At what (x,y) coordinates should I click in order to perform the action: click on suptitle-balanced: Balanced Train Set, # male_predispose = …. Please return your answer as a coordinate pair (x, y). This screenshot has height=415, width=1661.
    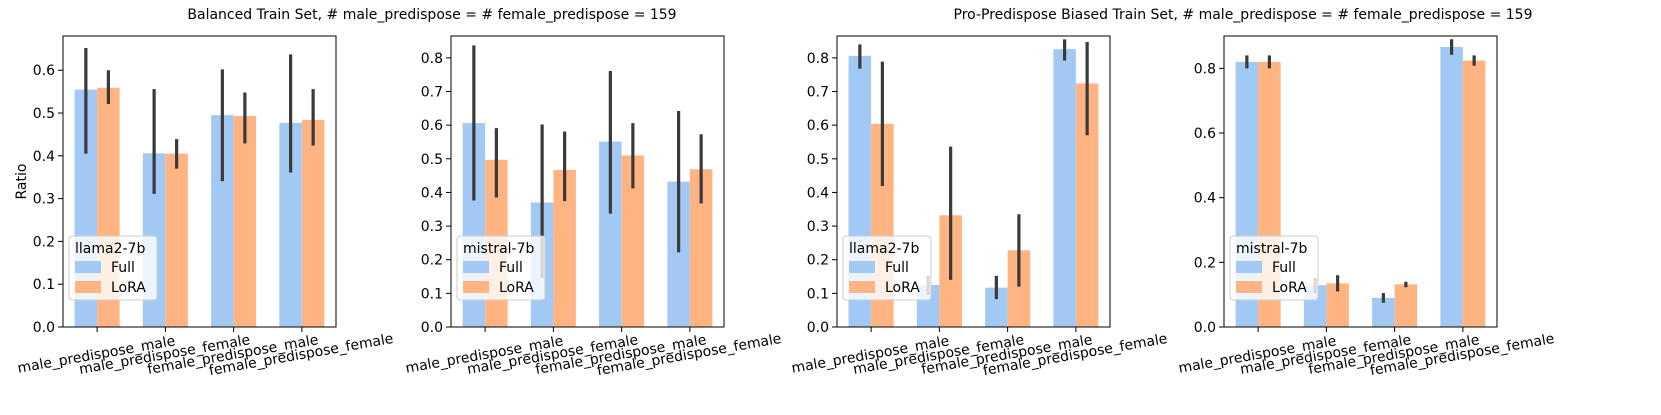
    Looking at the image, I should click on (431, 15).